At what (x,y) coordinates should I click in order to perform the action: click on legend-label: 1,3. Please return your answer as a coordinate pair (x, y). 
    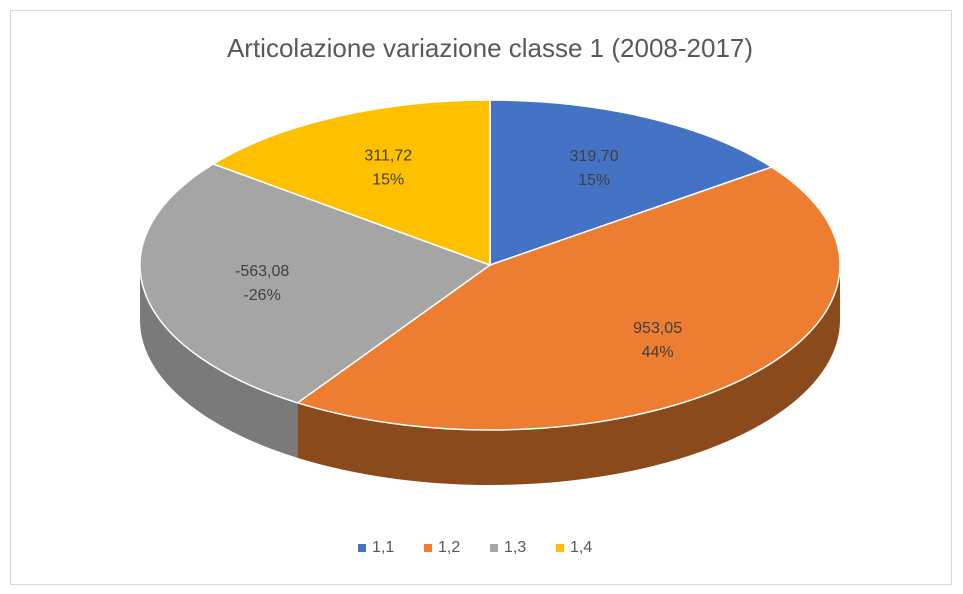
    Looking at the image, I should click on (515, 547).